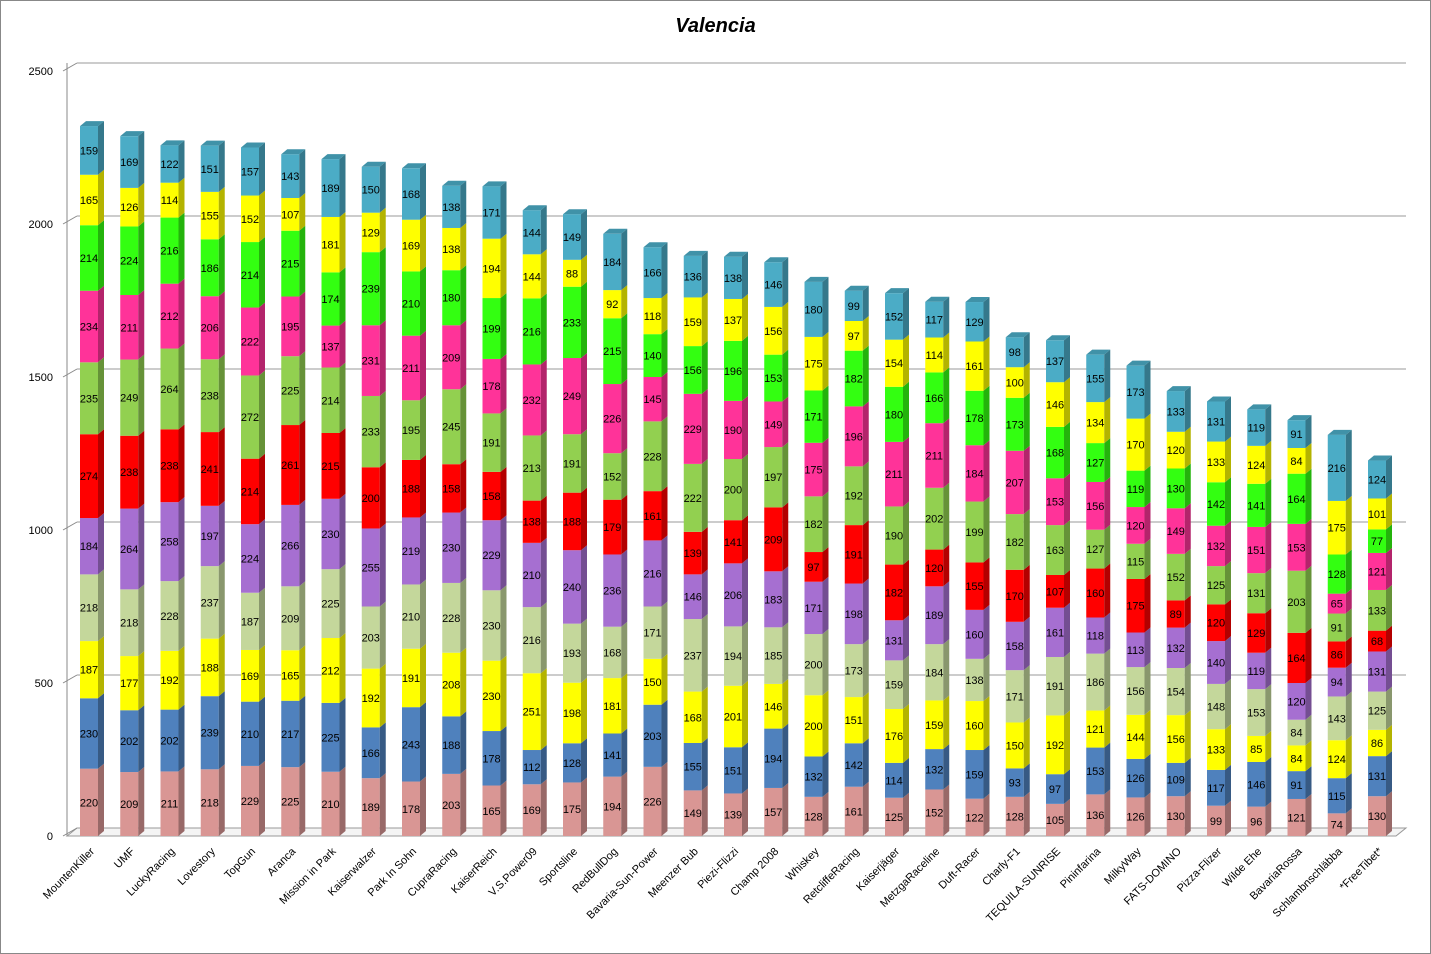  What do you see at coordinates (210, 217) in the screenshot?
I see `data-label: 155` at bounding box center [210, 217].